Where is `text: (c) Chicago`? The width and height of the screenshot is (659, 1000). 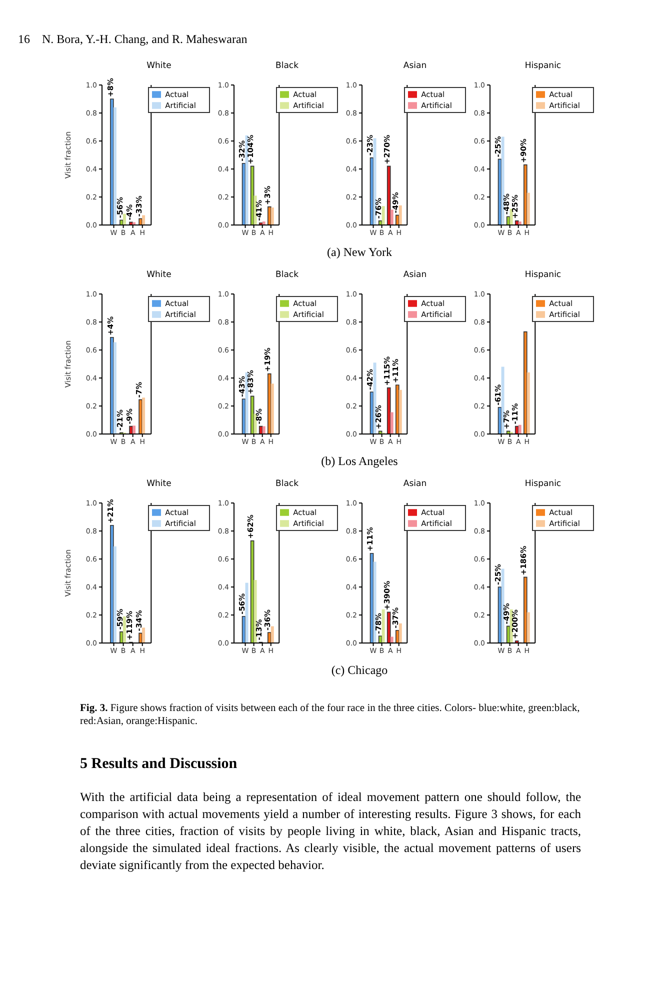 text: (c) Chicago is located at coordinates (359, 670).